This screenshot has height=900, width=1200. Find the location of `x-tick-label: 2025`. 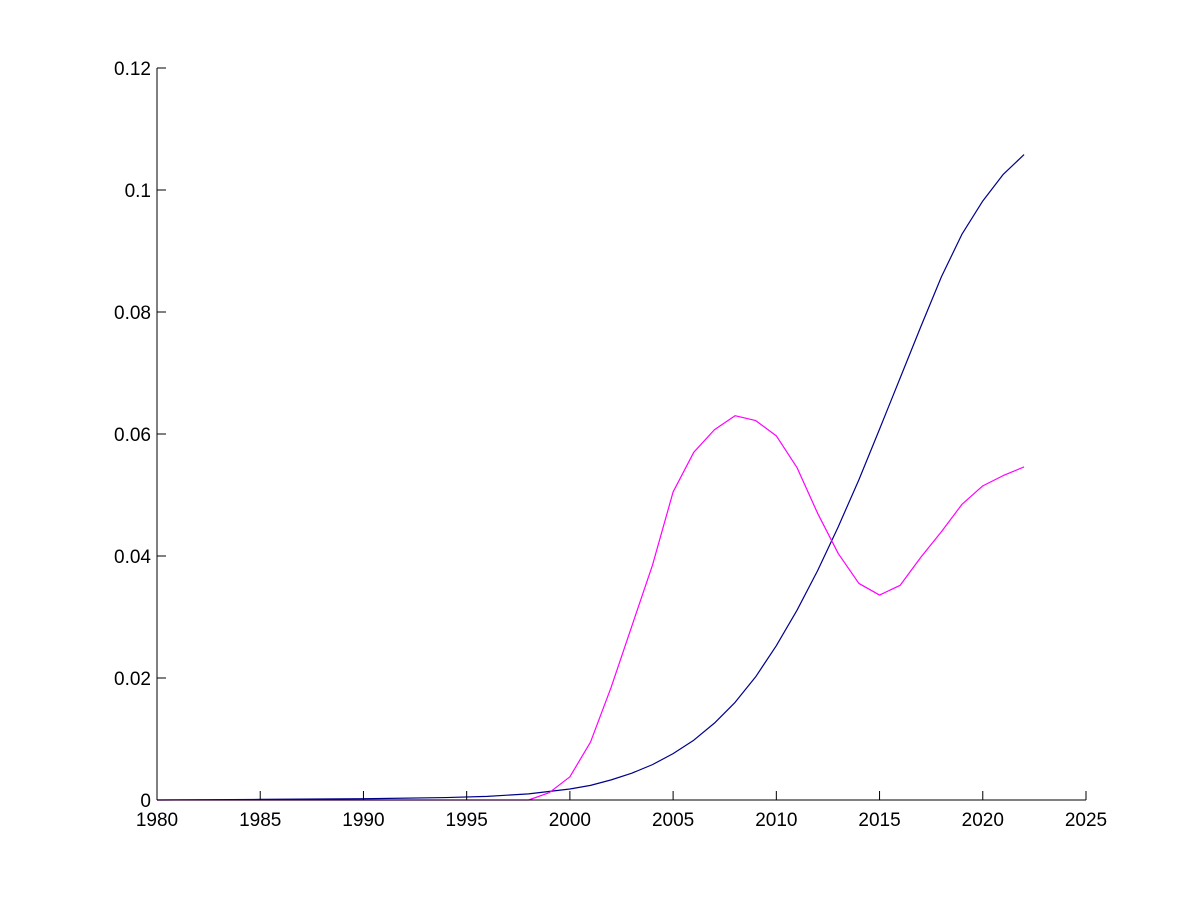

x-tick-label: 2025 is located at coordinates (1086, 820).